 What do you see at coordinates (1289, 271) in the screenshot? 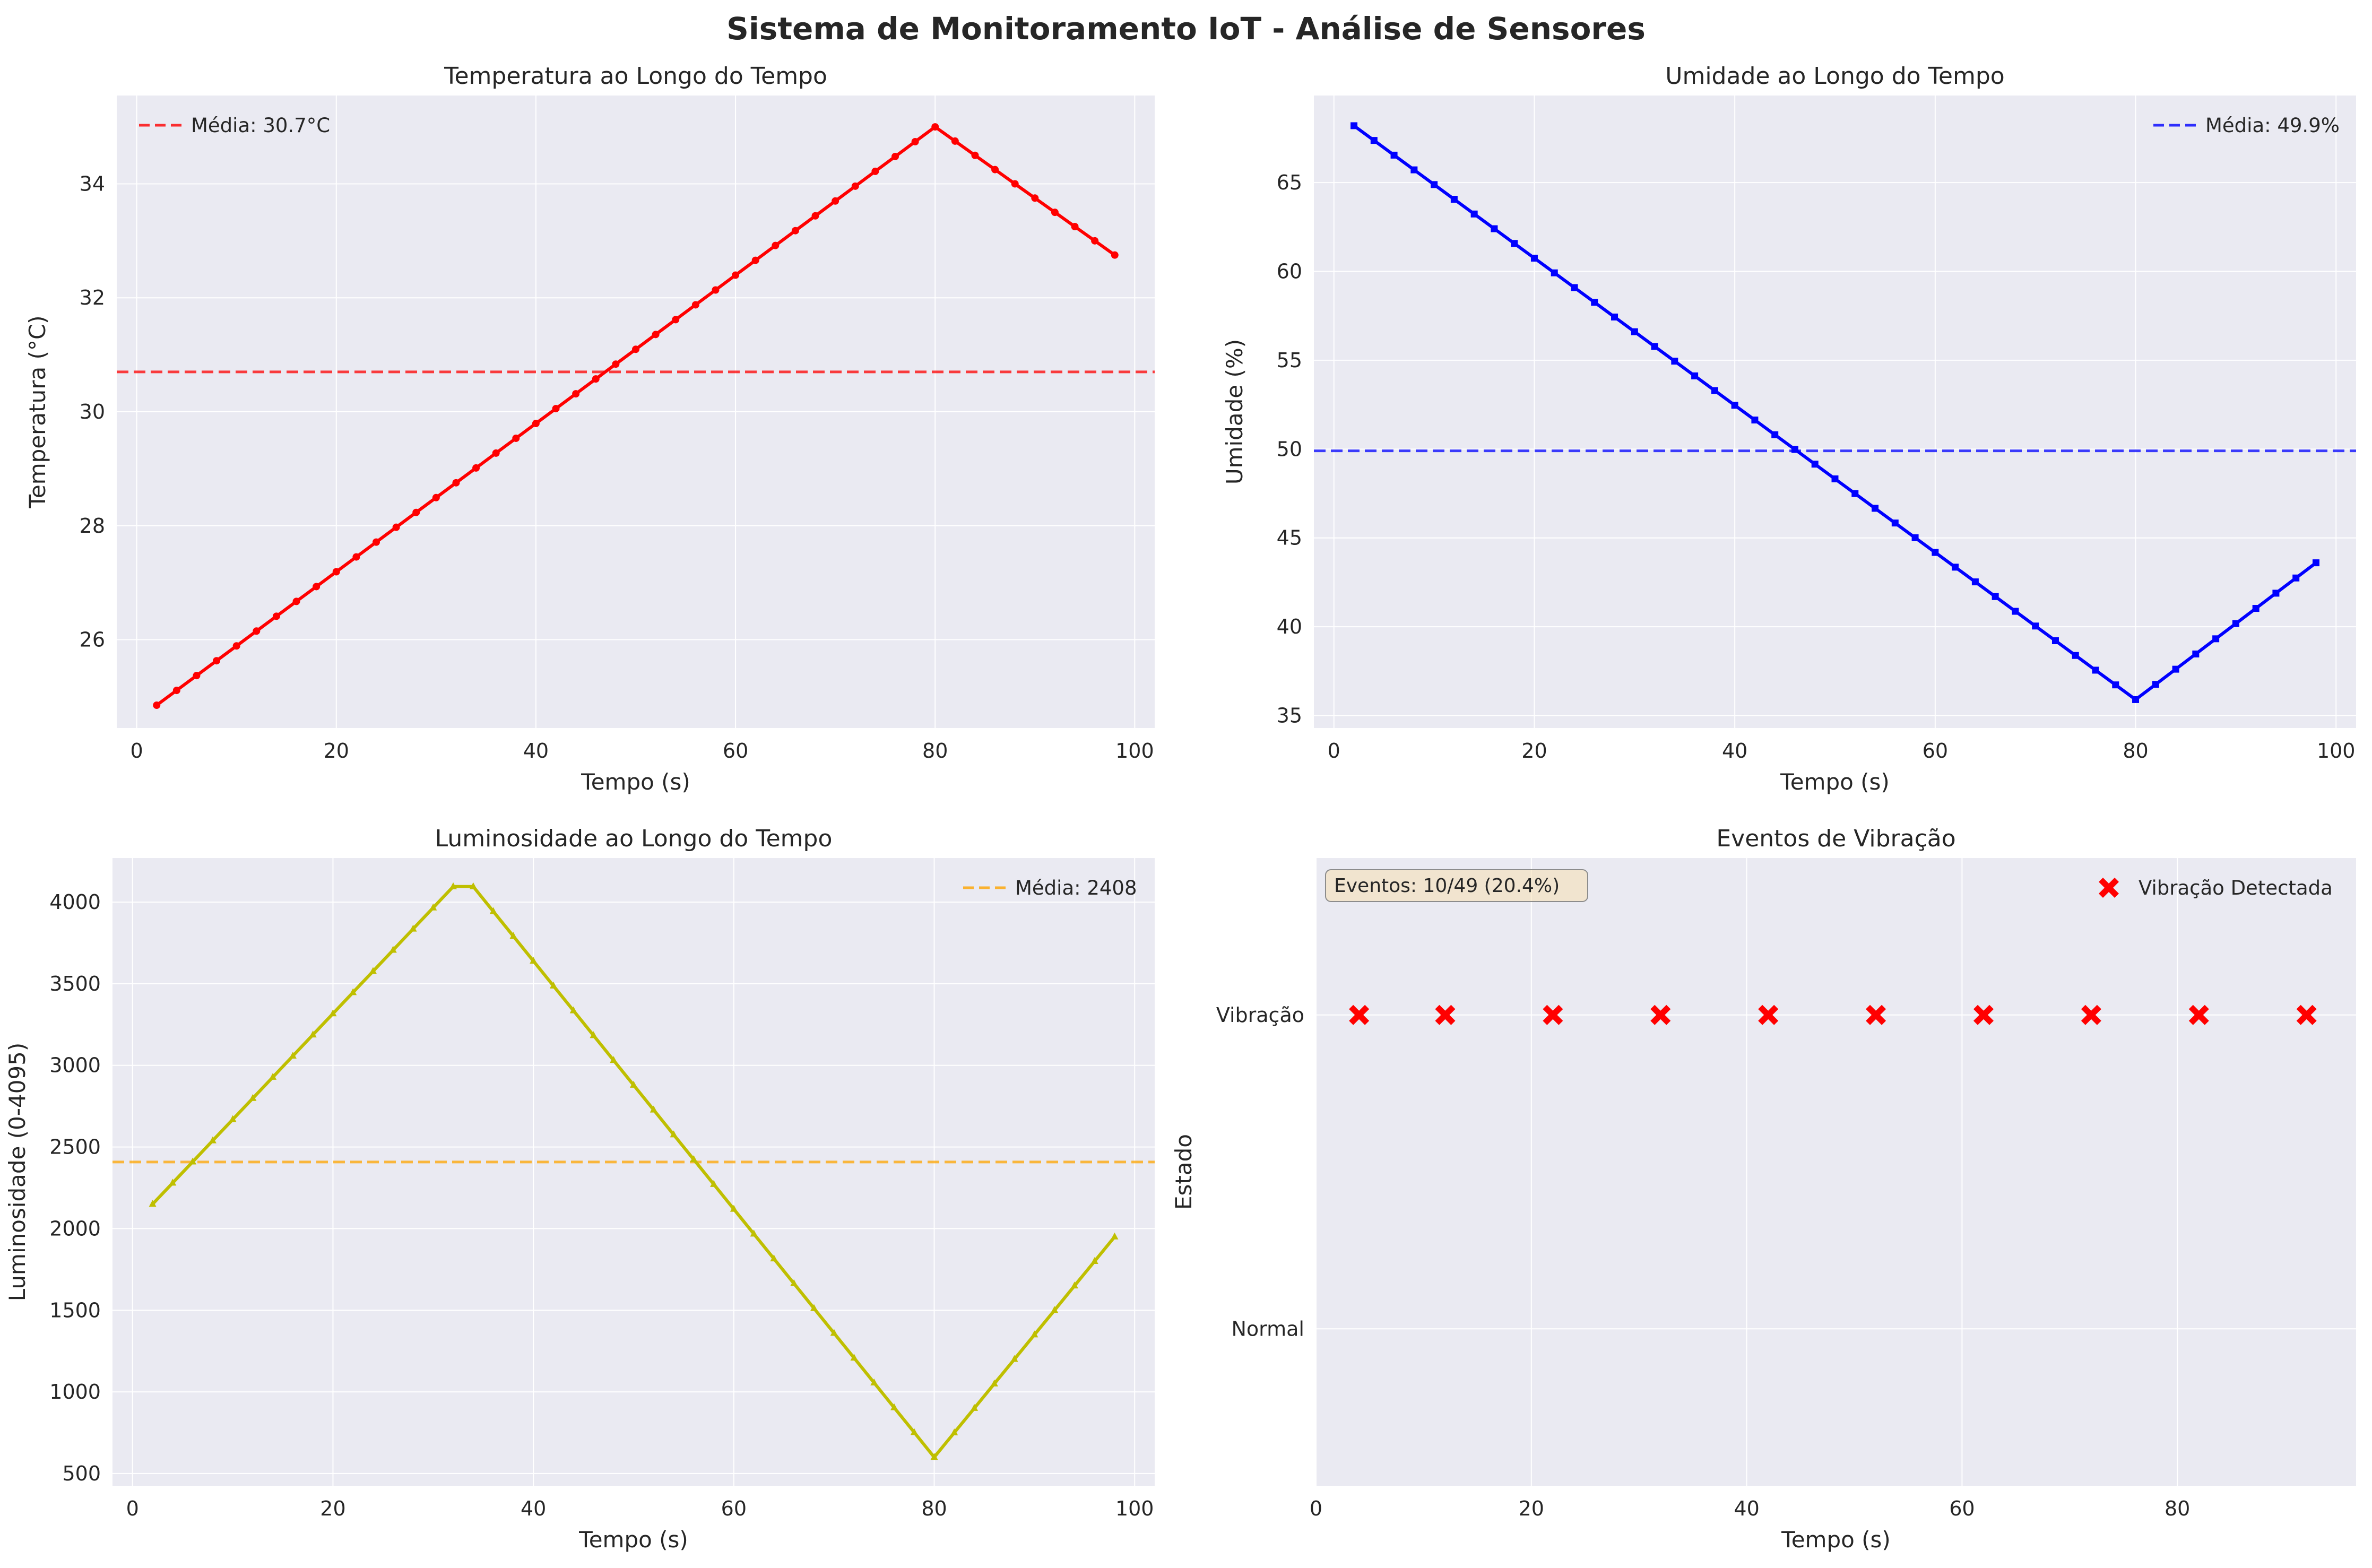
I see `y-tick-label: 60` at bounding box center [1289, 271].